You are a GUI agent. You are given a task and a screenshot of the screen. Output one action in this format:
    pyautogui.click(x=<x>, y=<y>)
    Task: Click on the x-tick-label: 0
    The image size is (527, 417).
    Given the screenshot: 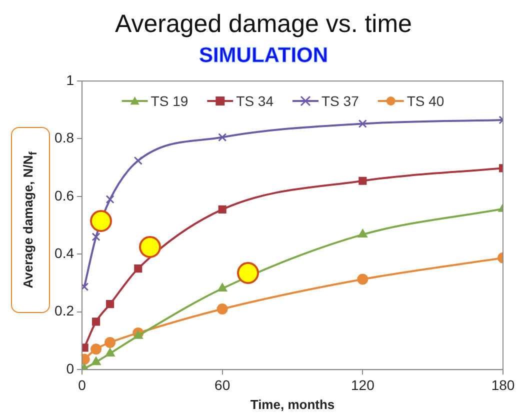 What is the action you would take?
    pyautogui.click(x=82, y=384)
    